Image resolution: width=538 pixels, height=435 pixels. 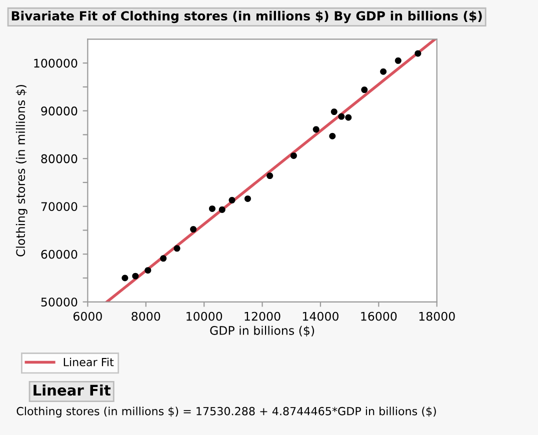 I want to click on text: Clothing stores (in millions $) = 17530.288 + 4.8744465*GDP in billions ($), so click(x=226, y=412).